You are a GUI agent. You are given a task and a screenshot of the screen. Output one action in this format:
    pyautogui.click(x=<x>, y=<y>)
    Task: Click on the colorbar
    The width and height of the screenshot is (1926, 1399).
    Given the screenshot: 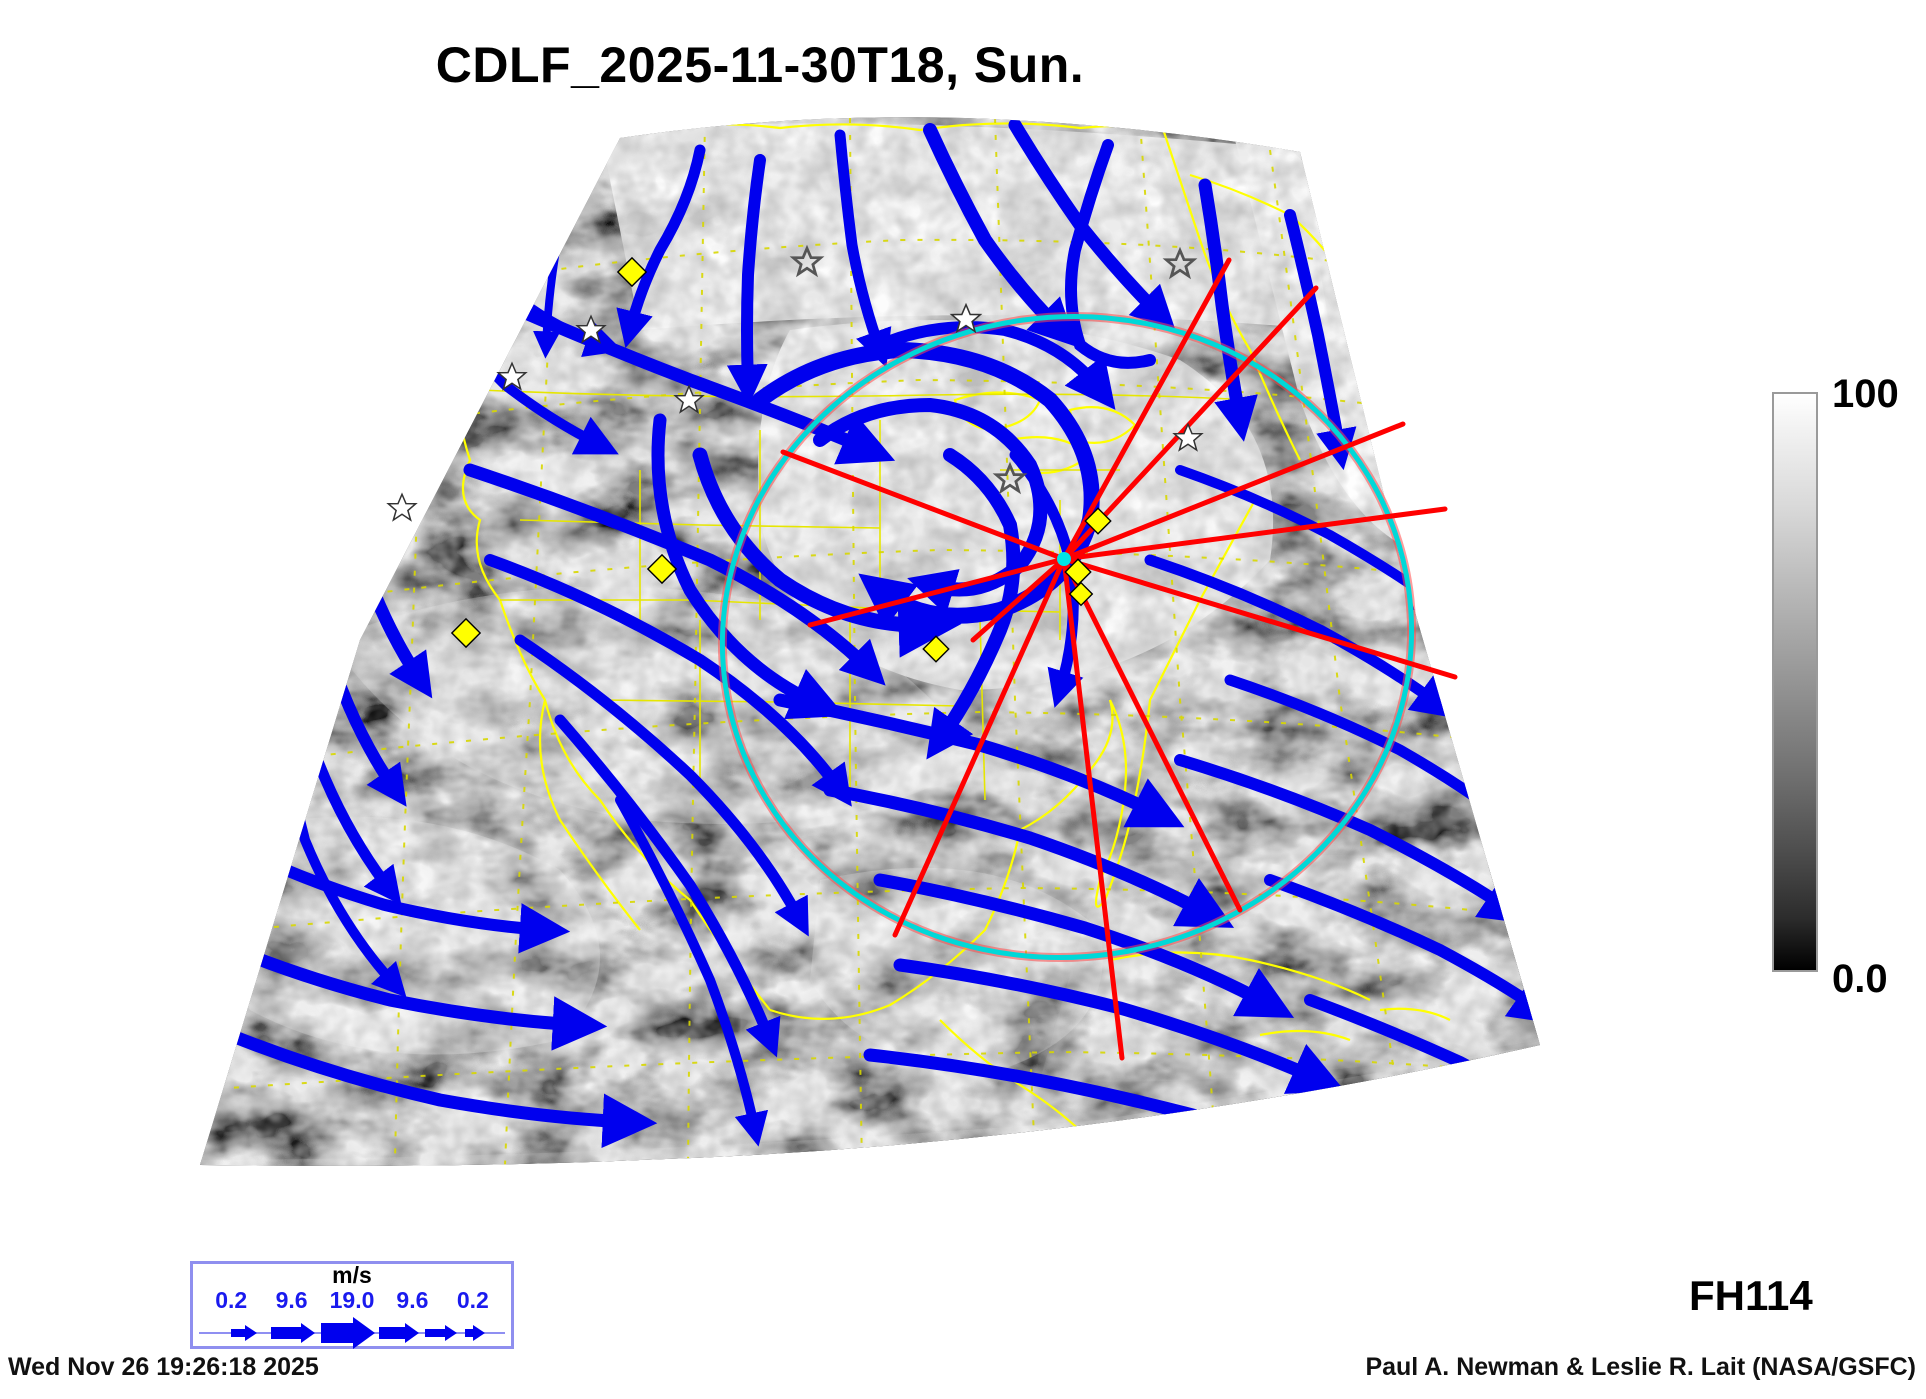 What is the action you would take?
    pyautogui.click(x=1795, y=682)
    